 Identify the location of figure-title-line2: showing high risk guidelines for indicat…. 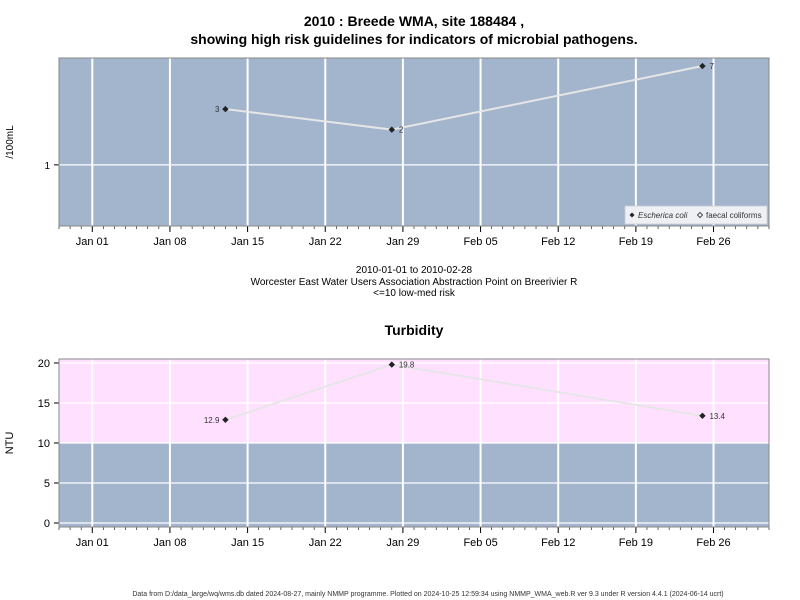
(413, 39).